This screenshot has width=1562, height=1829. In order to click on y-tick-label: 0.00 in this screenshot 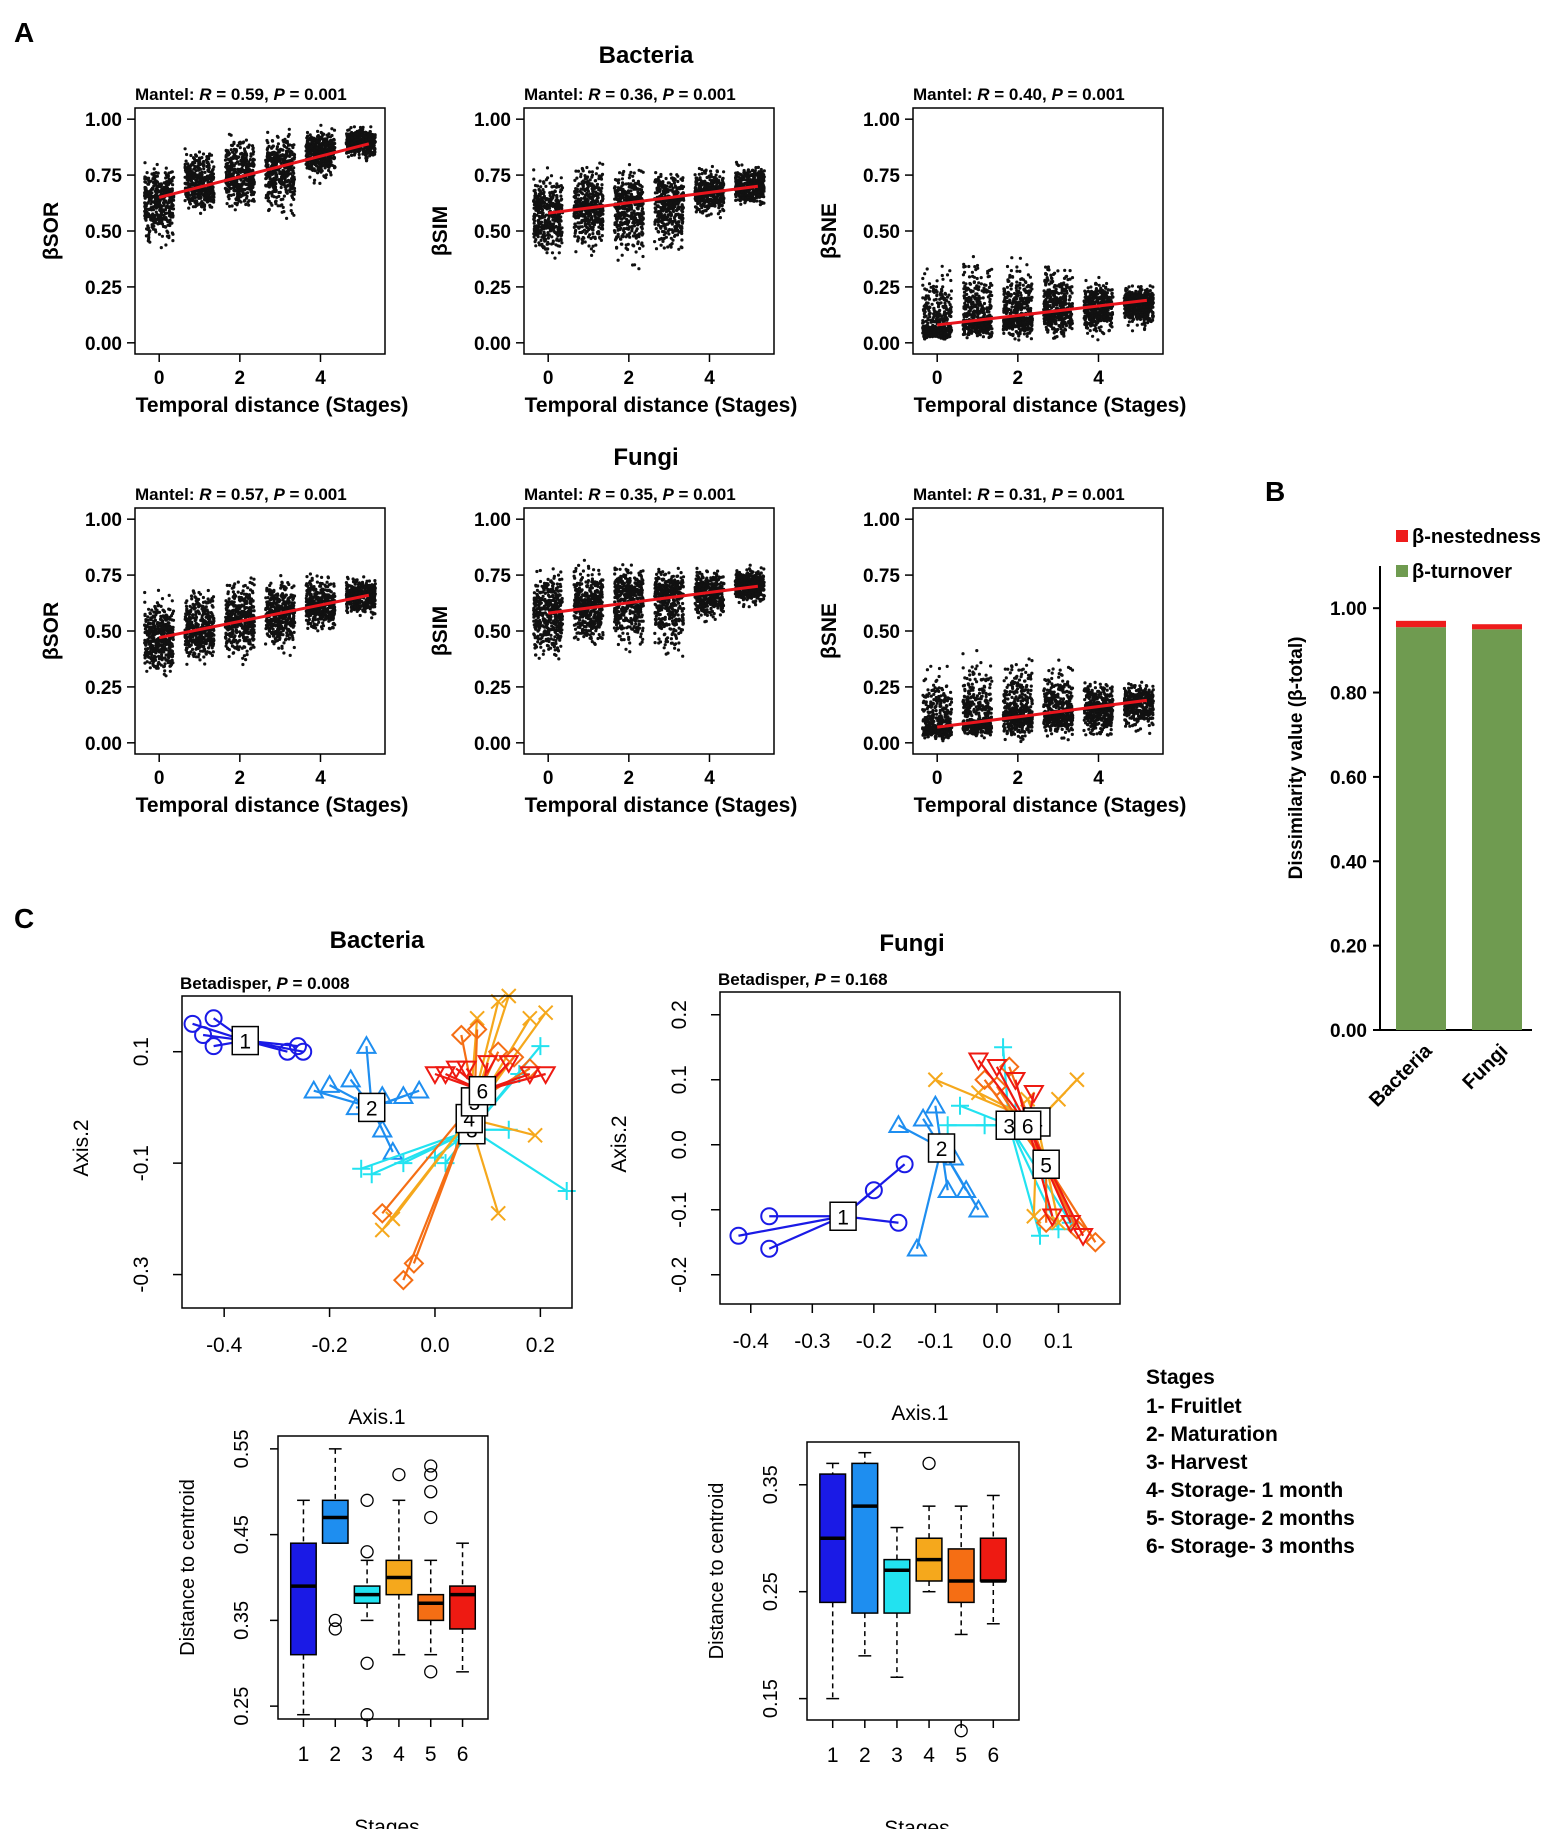, I will do `click(103, 344)`.